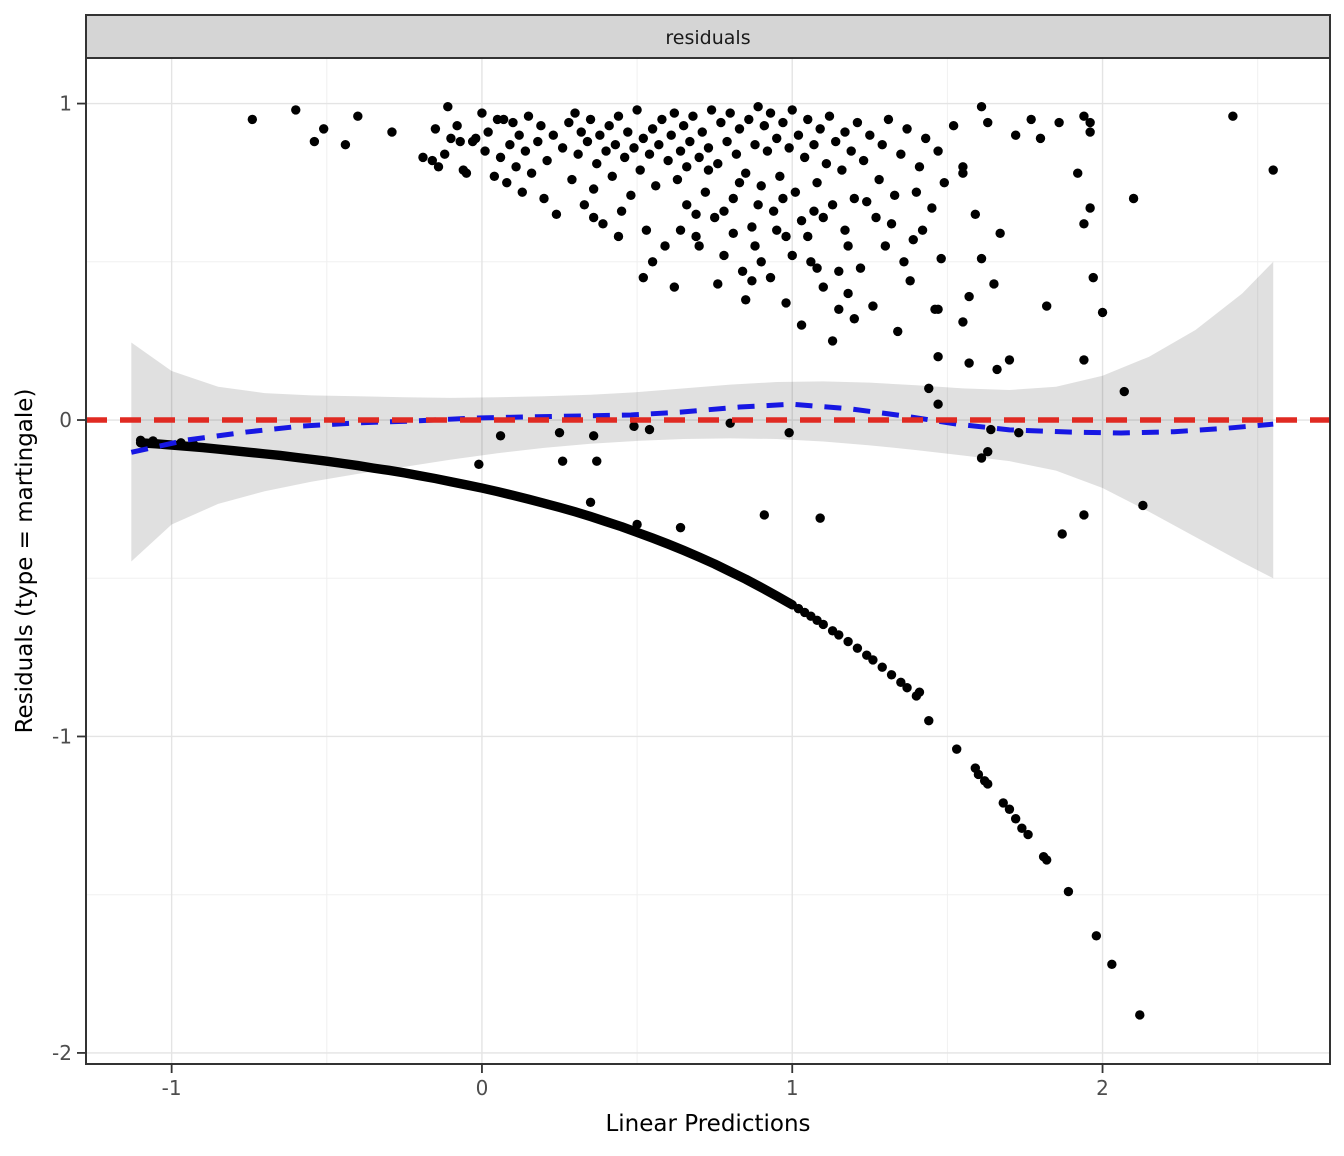 Image resolution: width=1344 pixels, height=1156 pixels. Describe the element at coordinates (707, 1124) in the screenshot. I see `x-axis-title: Linear Predictions` at that location.